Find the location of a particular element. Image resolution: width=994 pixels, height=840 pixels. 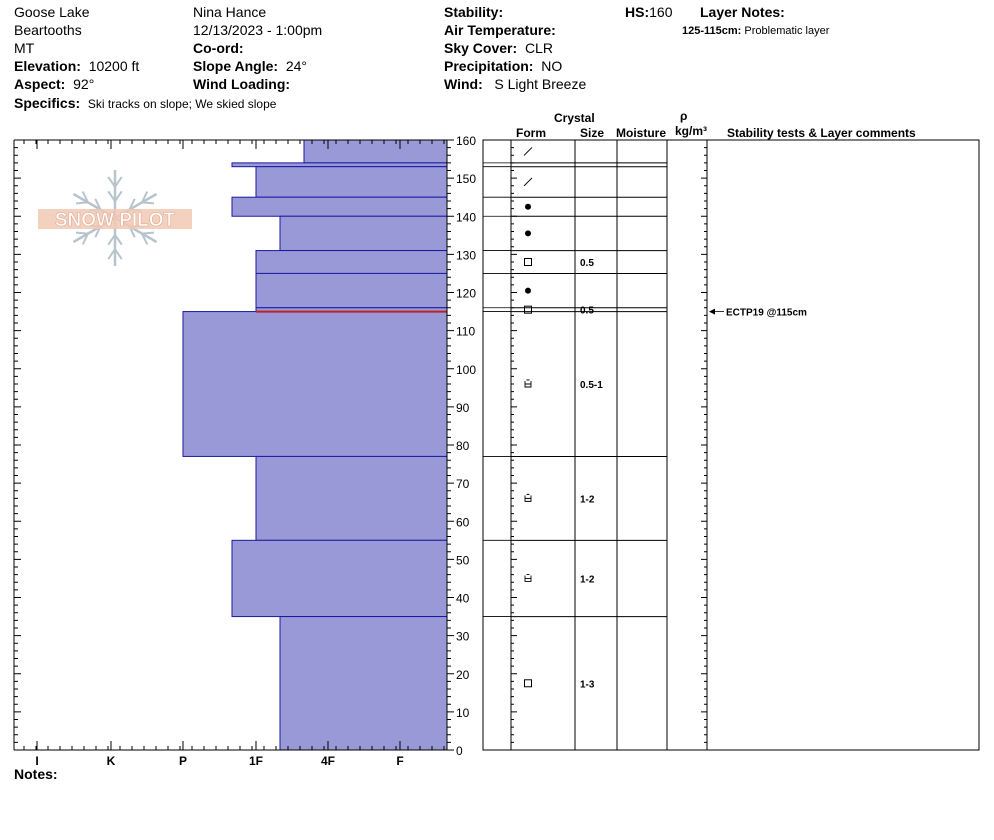

stability-test-label: ECTP19 @115cm is located at coordinates (766, 313).